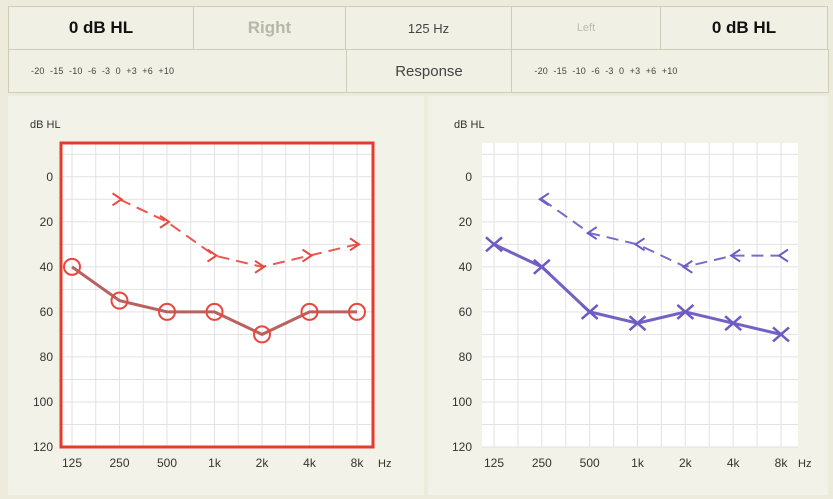 The image size is (833, 499). What do you see at coordinates (429, 71) in the screenshot?
I see `response-label: Response` at bounding box center [429, 71].